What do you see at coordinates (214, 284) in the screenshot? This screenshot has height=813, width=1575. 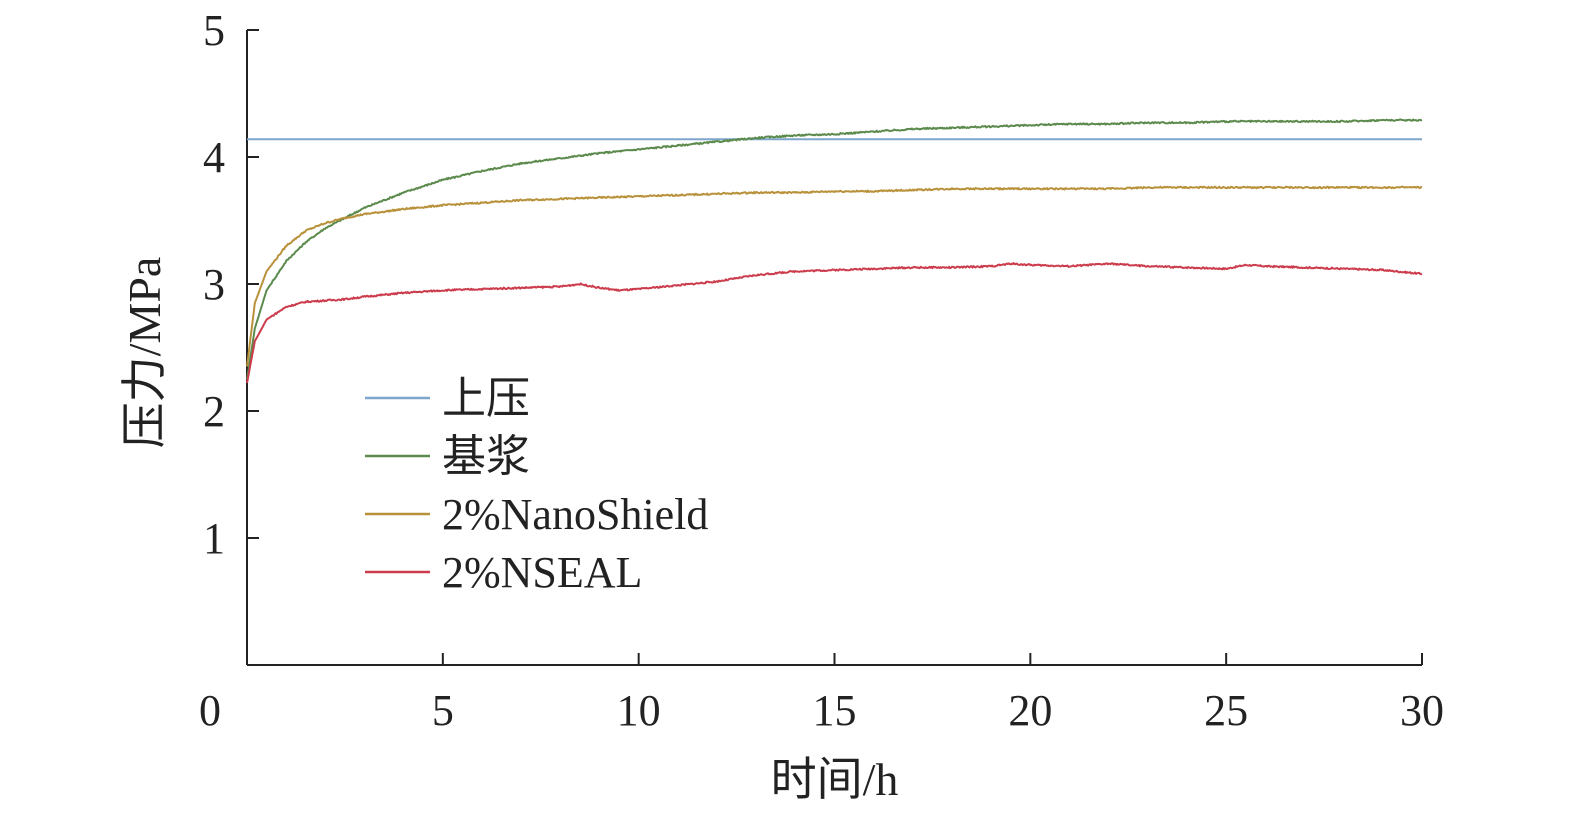 I see `y-tick-label: 3` at bounding box center [214, 284].